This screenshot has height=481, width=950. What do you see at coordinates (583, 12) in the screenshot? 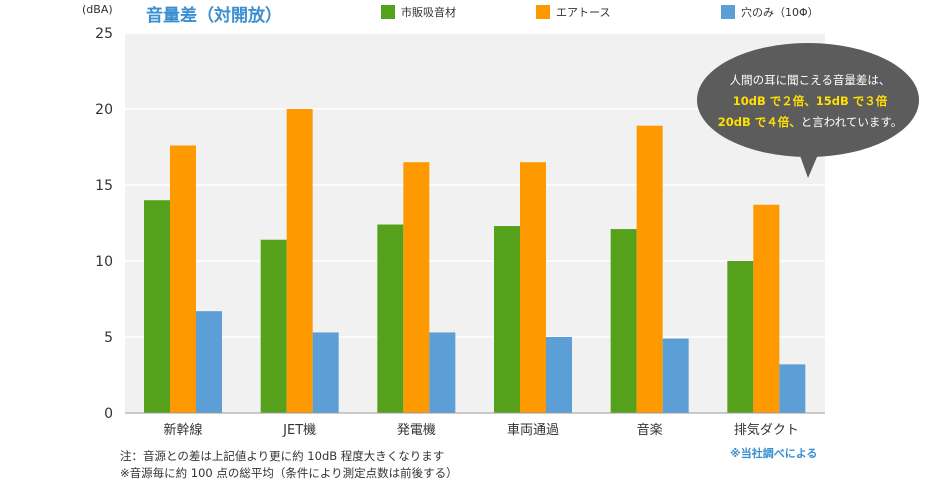
I see `legend-label: エアトース` at bounding box center [583, 12].